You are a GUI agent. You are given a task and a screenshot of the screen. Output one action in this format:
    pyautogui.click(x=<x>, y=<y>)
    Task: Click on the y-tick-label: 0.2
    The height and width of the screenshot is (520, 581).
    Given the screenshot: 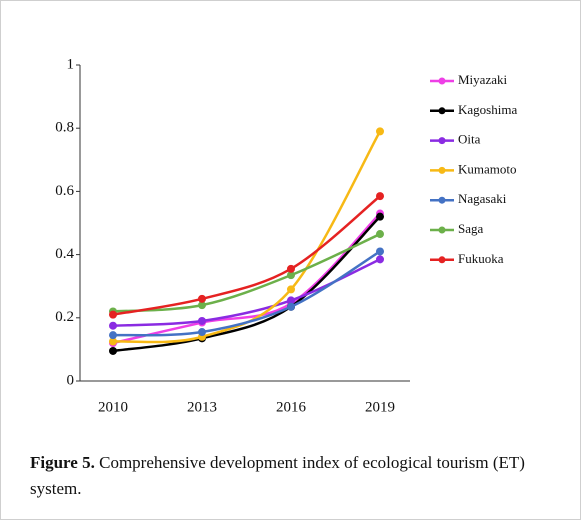 What is the action you would take?
    pyautogui.click(x=64, y=317)
    